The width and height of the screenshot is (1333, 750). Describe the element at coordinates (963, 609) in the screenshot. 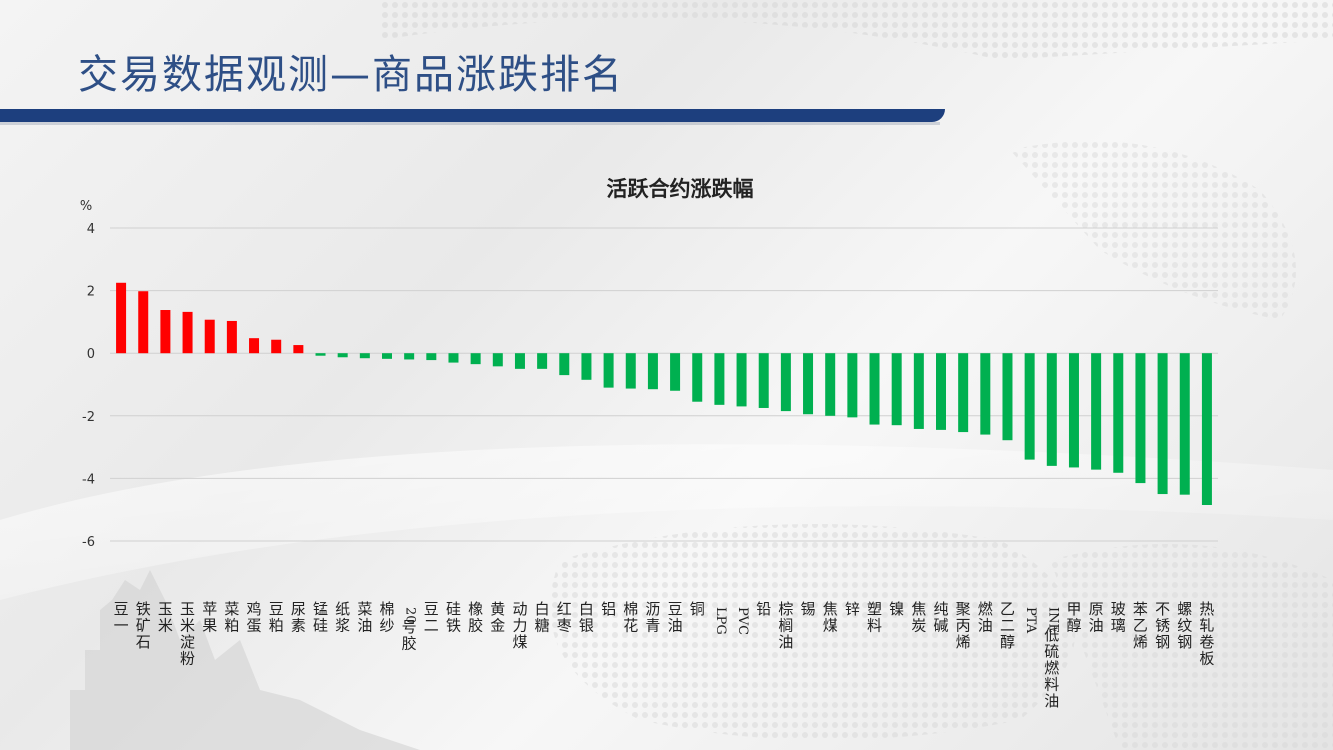

I see `svg-text: 聚` at that location.